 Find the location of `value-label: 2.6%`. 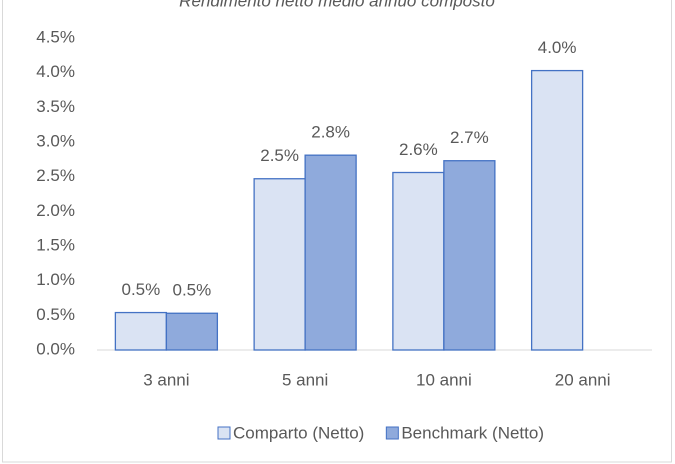

value-label: 2.6% is located at coordinates (418, 149).